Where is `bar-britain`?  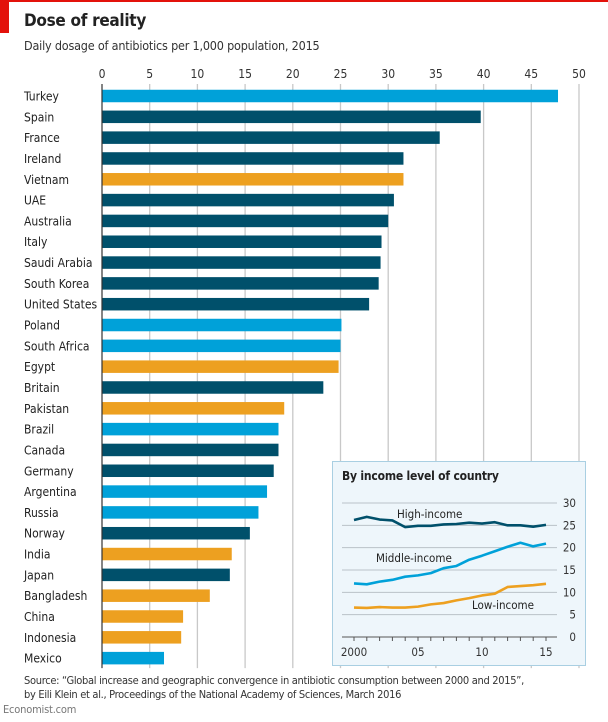 bar-britain is located at coordinates (213, 387).